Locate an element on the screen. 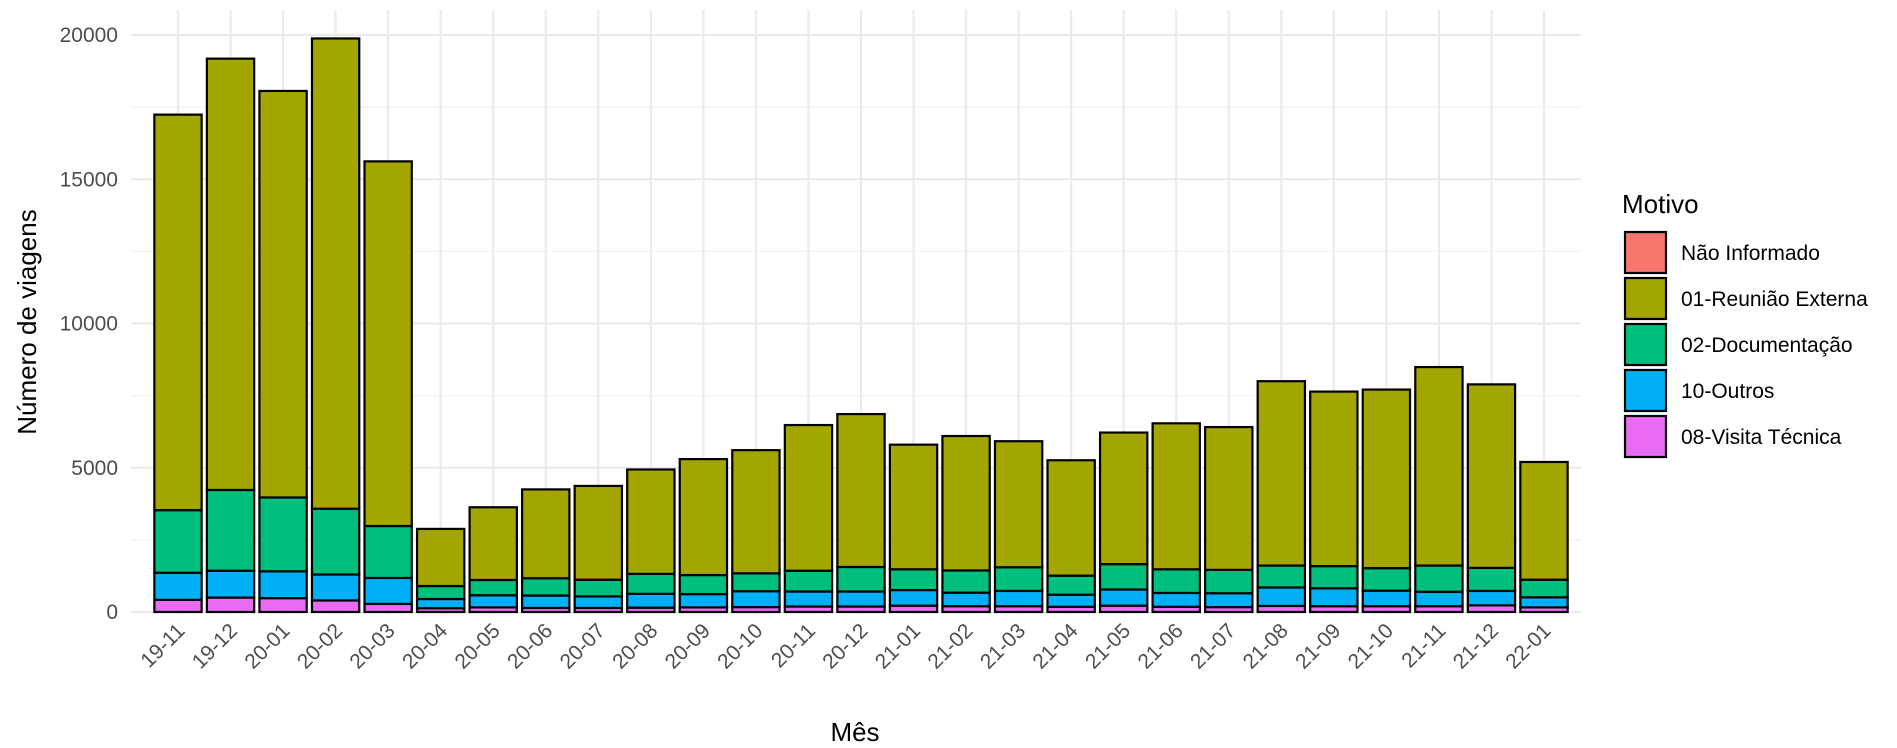  x-tick-label: 20-03 is located at coordinates (372, 646).